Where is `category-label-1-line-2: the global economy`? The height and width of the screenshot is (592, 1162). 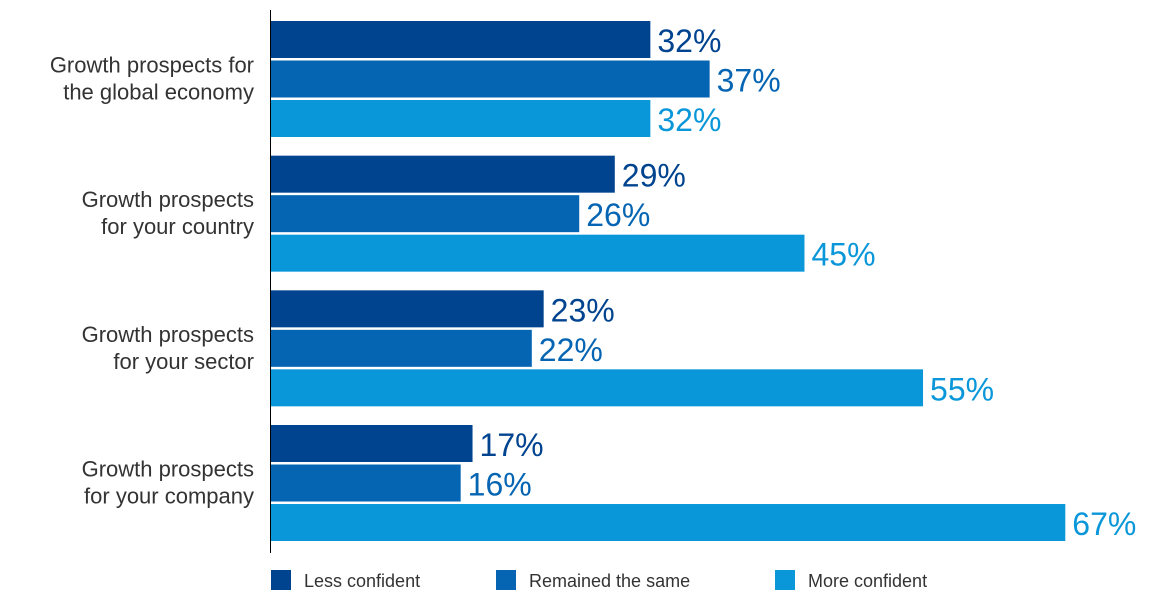
category-label-1-line-2: the global economy is located at coordinates (158, 92).